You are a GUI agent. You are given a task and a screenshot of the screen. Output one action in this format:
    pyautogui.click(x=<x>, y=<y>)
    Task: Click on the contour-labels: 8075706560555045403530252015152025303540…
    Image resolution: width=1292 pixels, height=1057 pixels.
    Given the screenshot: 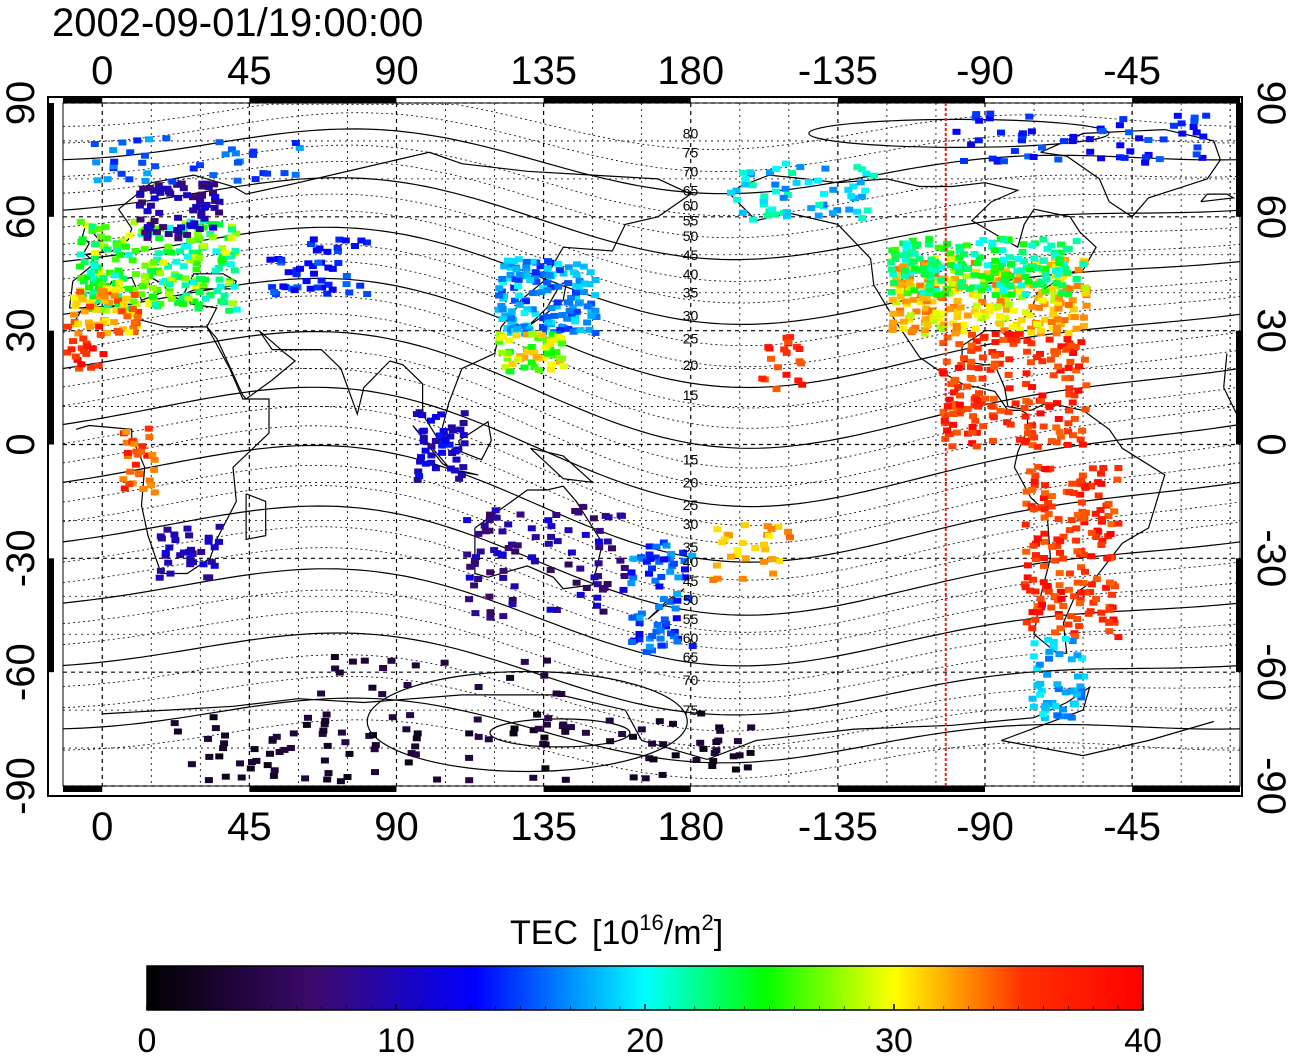 What is the action you would take?
    pyautogui.click(x=691, y=421)
    